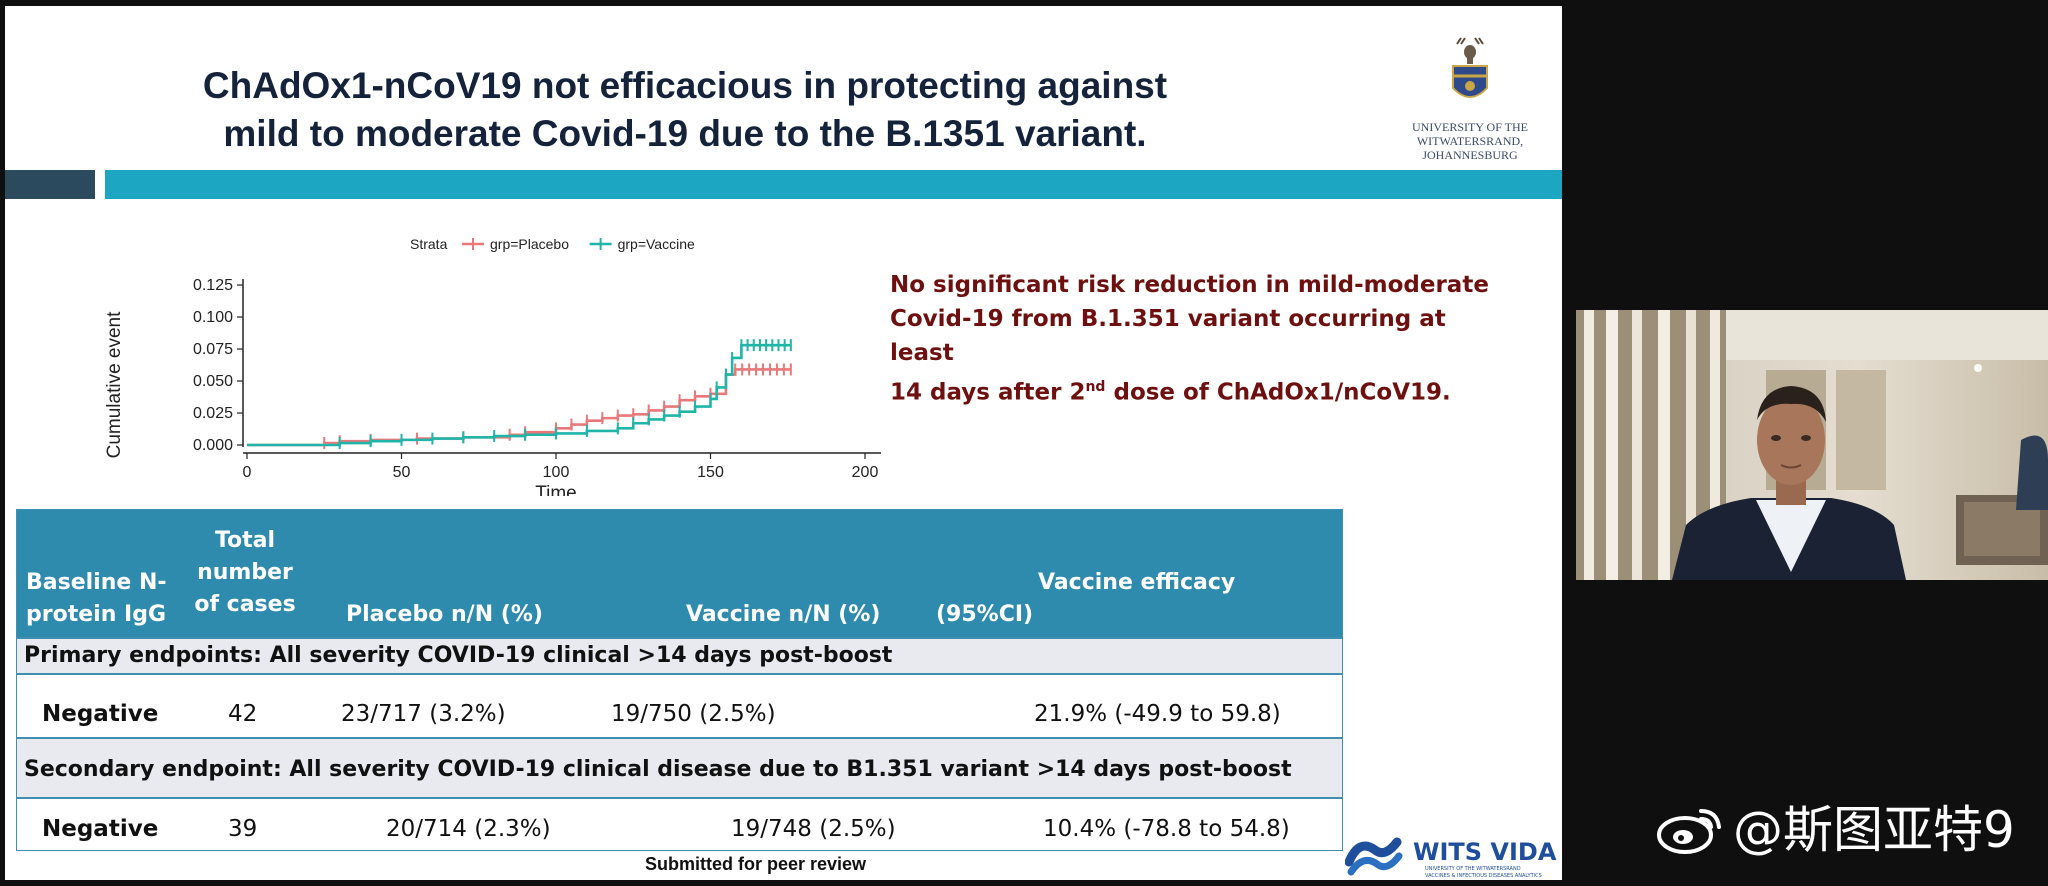 Image resolution: width=2048 pixels, height=886 pixels. Describe the element at coordinates (529, 244) in the screenshot. I see `legend-entry: grp=Placebo` at that location.